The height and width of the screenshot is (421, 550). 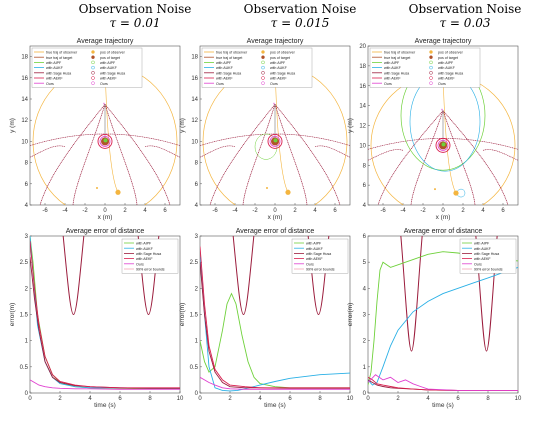 I want to click on series-line-with-aekf, so click(x=275, y=317).